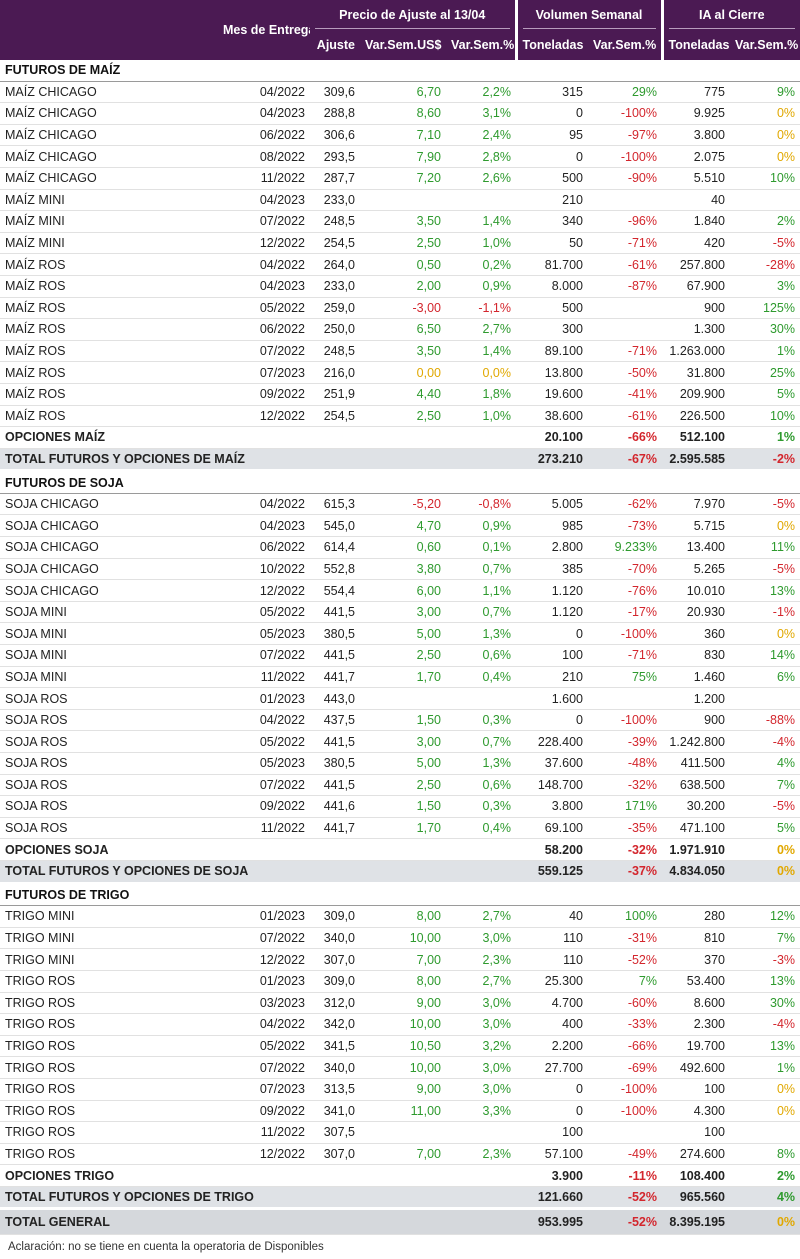 This screenshot has width=800, height=1259. I want to click on table-row: MAÍZ MINI 04/2023 233,0 210 40, so click(400, 200).